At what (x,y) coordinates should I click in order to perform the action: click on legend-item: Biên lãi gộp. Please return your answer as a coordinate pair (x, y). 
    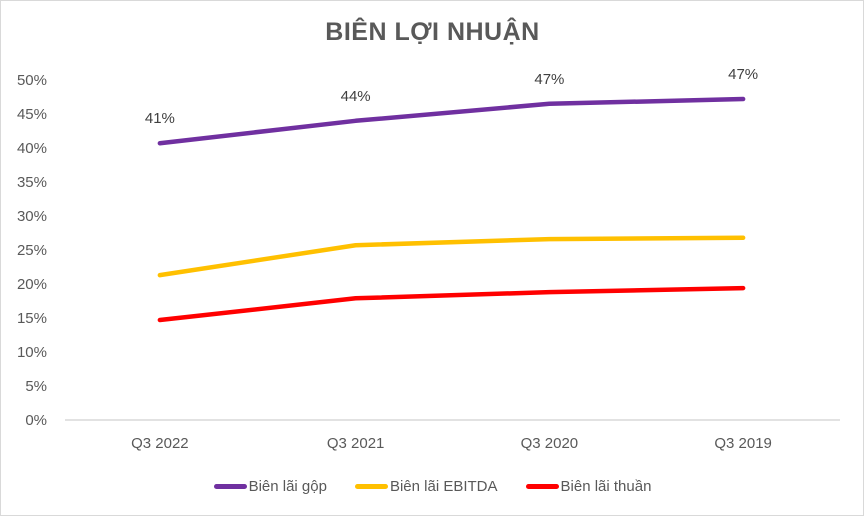
    Looking at the image, I should click on (270, 486).